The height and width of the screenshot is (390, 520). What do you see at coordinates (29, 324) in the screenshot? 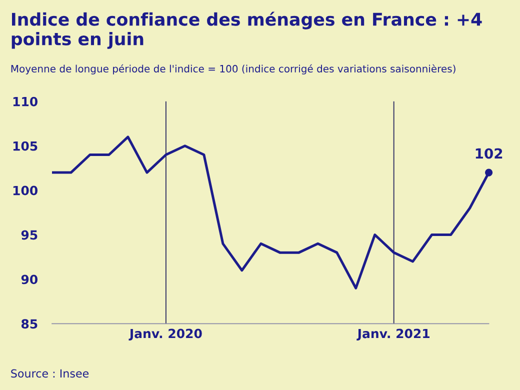
I see `y-tick-label: 85` at bounding box center [29, 324].